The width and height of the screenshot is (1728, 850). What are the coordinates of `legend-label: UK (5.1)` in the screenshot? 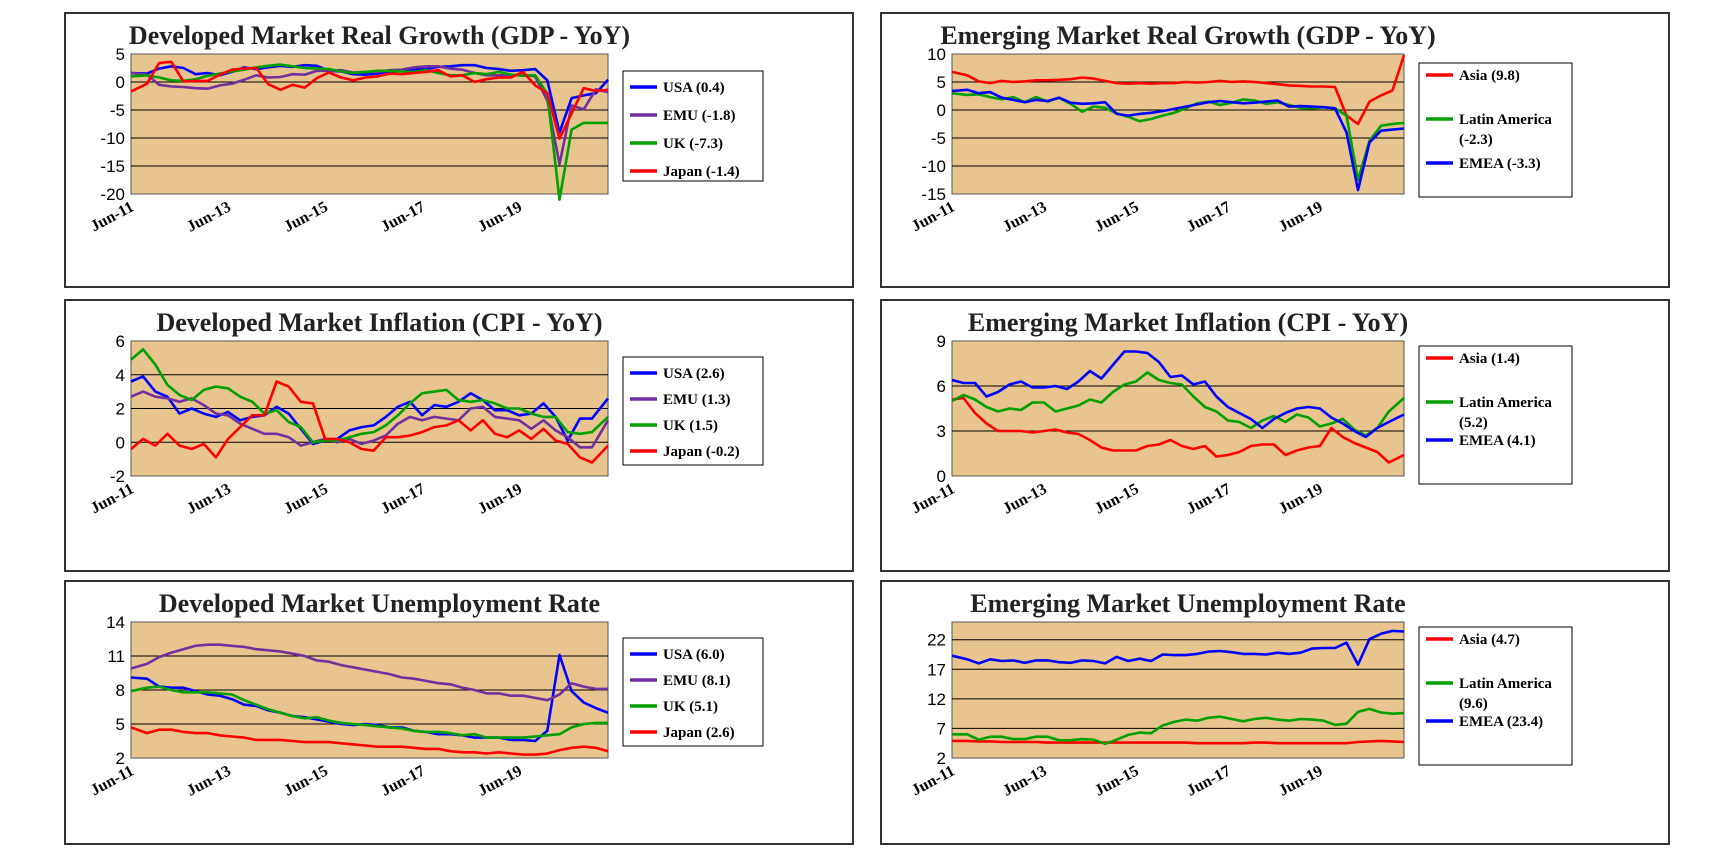 It's located at (690, 707).